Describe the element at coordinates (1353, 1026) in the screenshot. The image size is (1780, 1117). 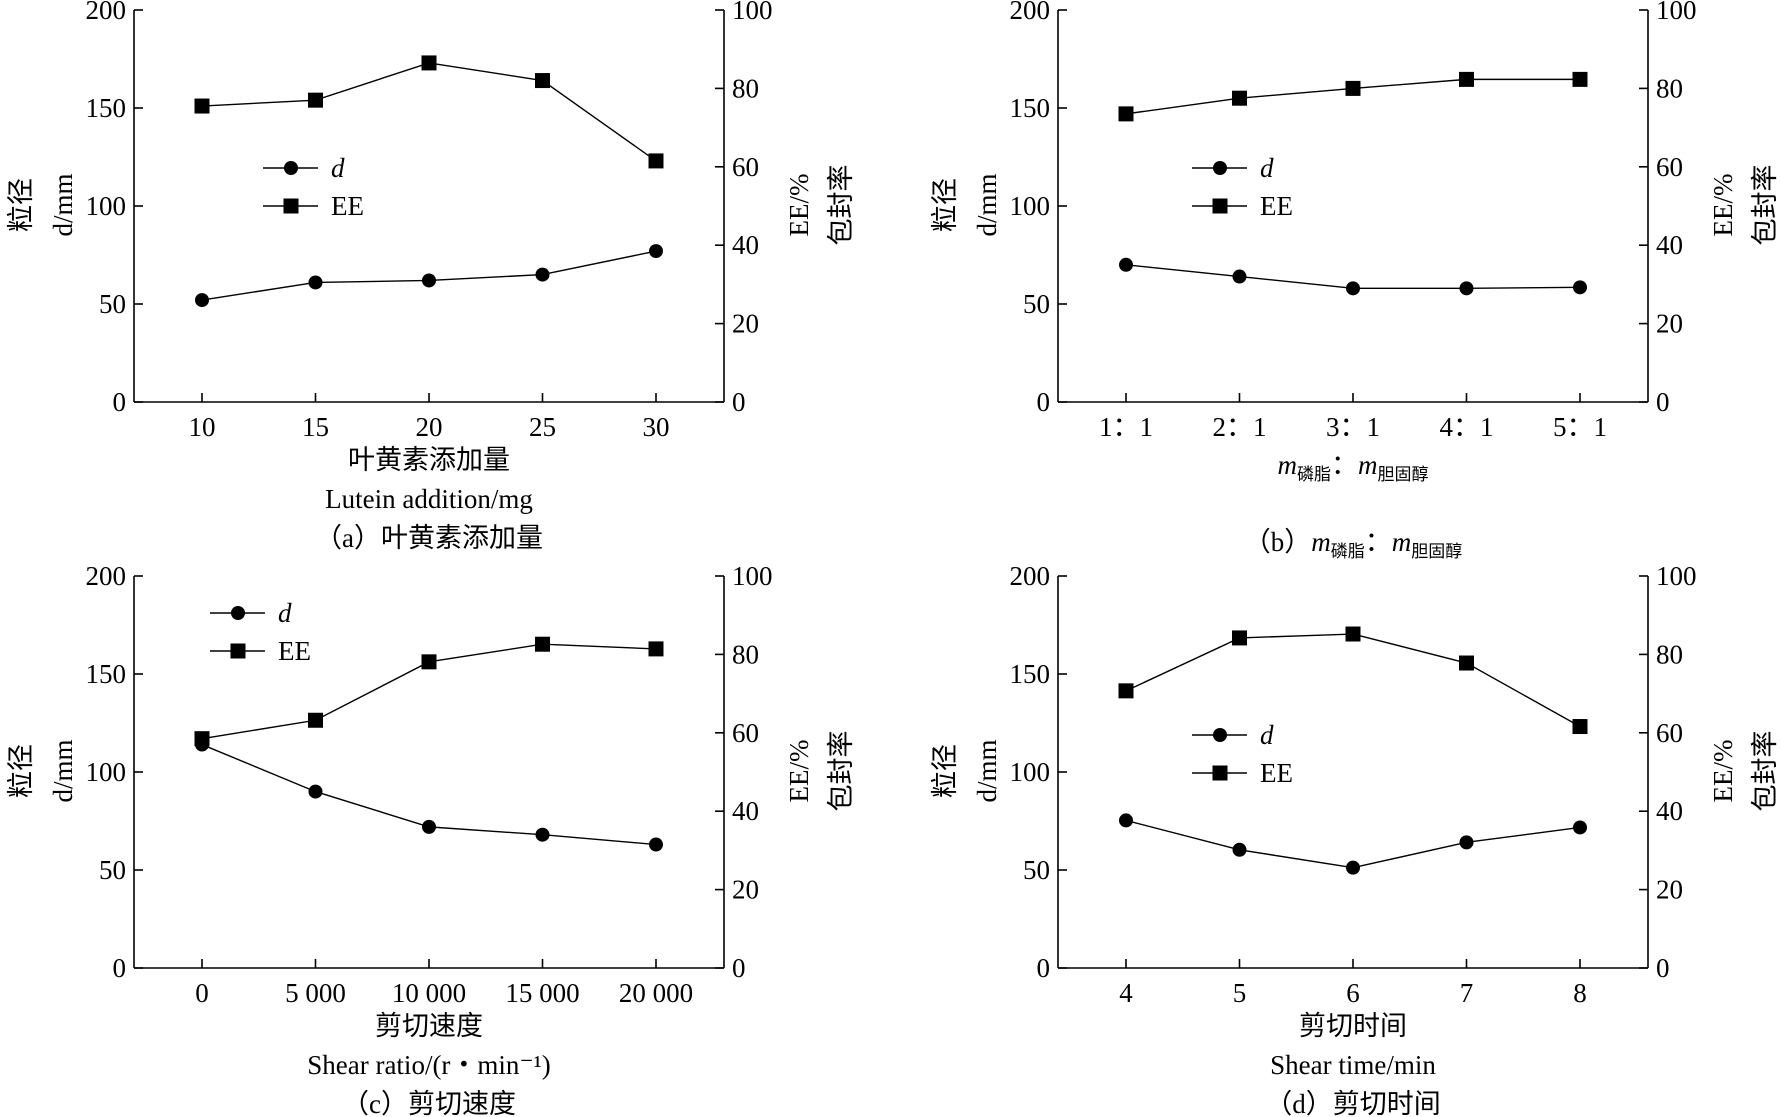
I see `x-axis-title-cn: 剪切时间` at that location.